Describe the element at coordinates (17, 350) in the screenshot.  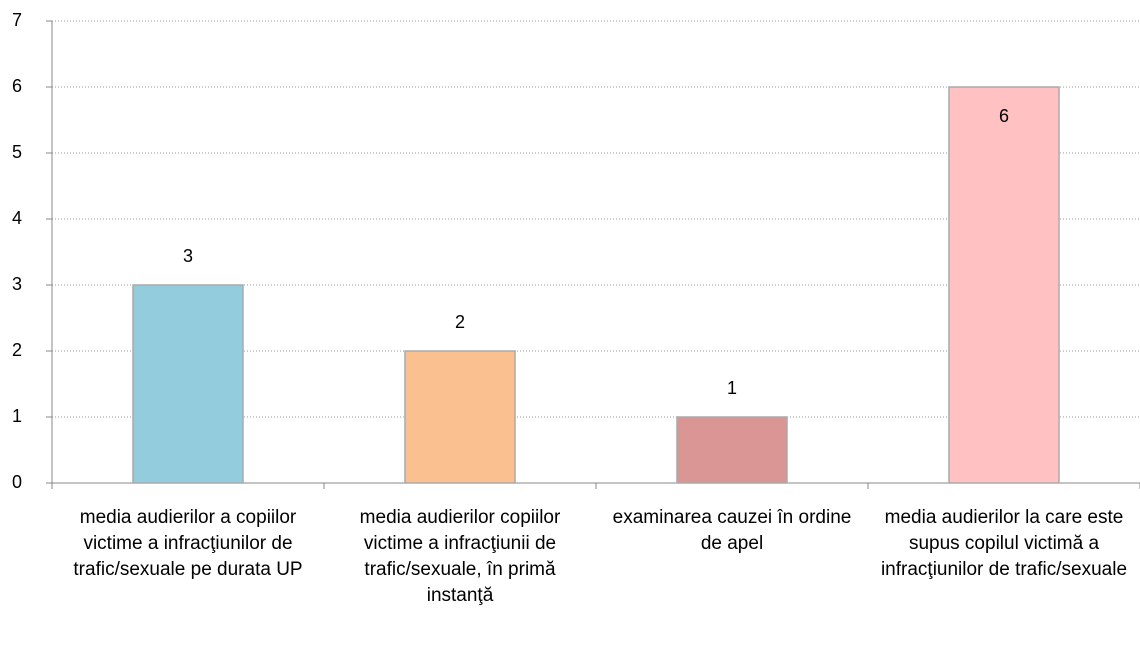
I see `y-tick-label: 2` at that location.